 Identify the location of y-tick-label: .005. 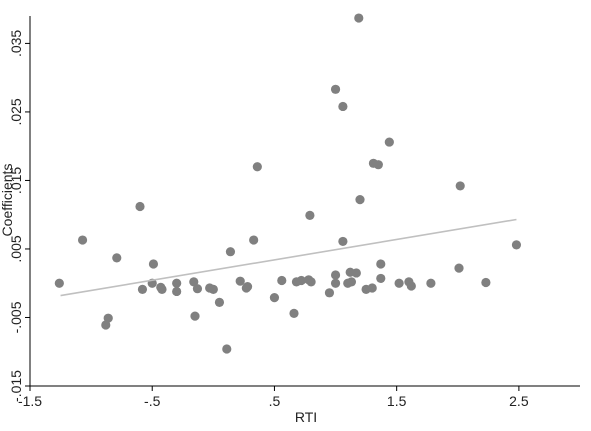
(16, 248).